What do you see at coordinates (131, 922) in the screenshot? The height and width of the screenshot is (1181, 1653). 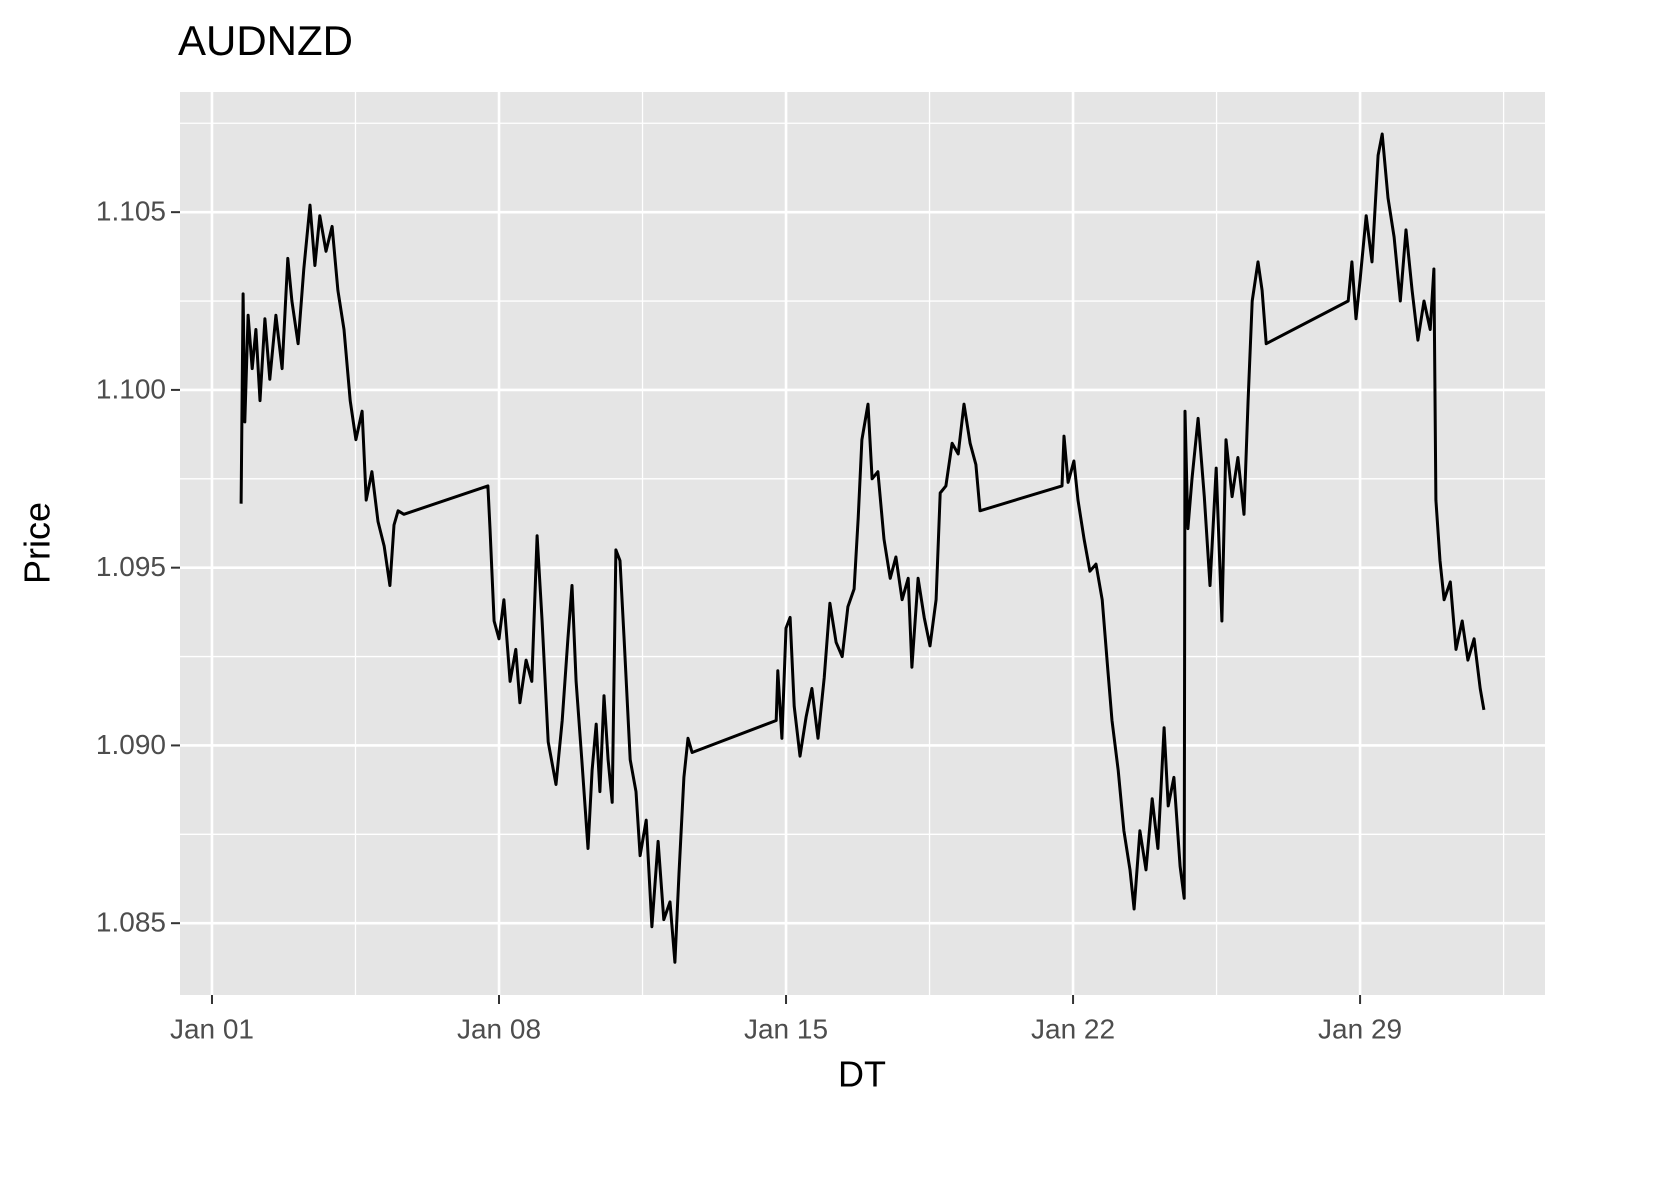 I see `y-tick-label: 1.085` at bounding box center [131, 922].